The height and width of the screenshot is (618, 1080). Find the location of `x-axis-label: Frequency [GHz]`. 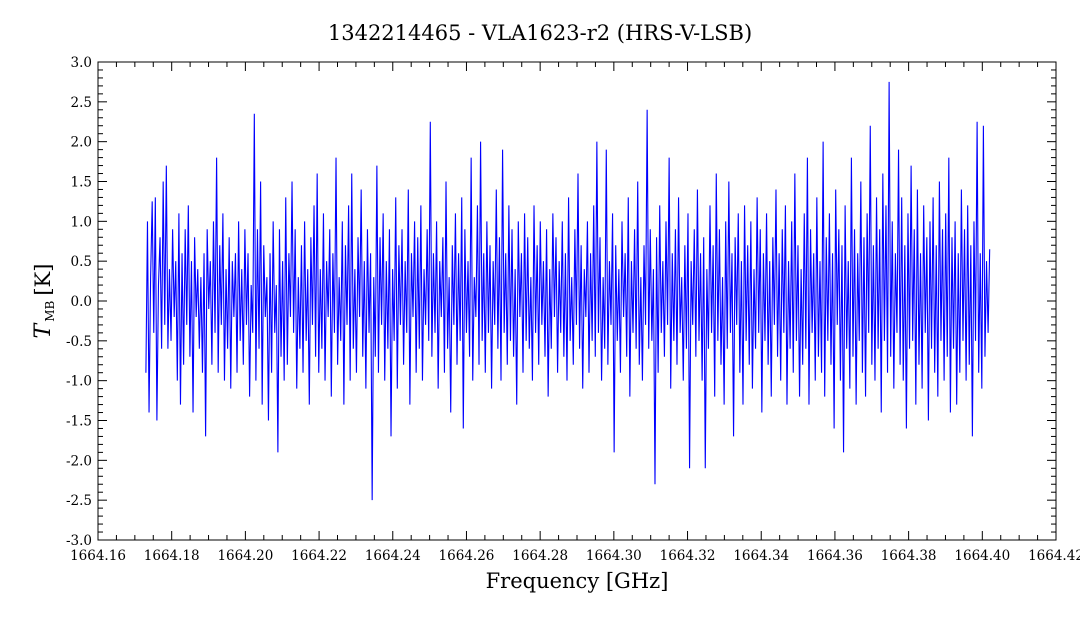

x-axis-label: Frequency [GHz] is located at coordinates (577, 581).